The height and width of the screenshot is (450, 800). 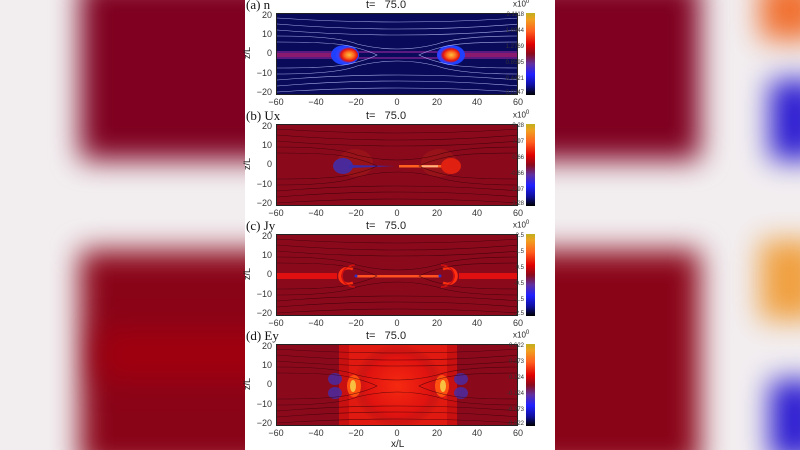 What do you see at coordinates (519, 236) in the screenshot?
I see `colorbar-tick: 2.5` at bounding box center [519, 236].